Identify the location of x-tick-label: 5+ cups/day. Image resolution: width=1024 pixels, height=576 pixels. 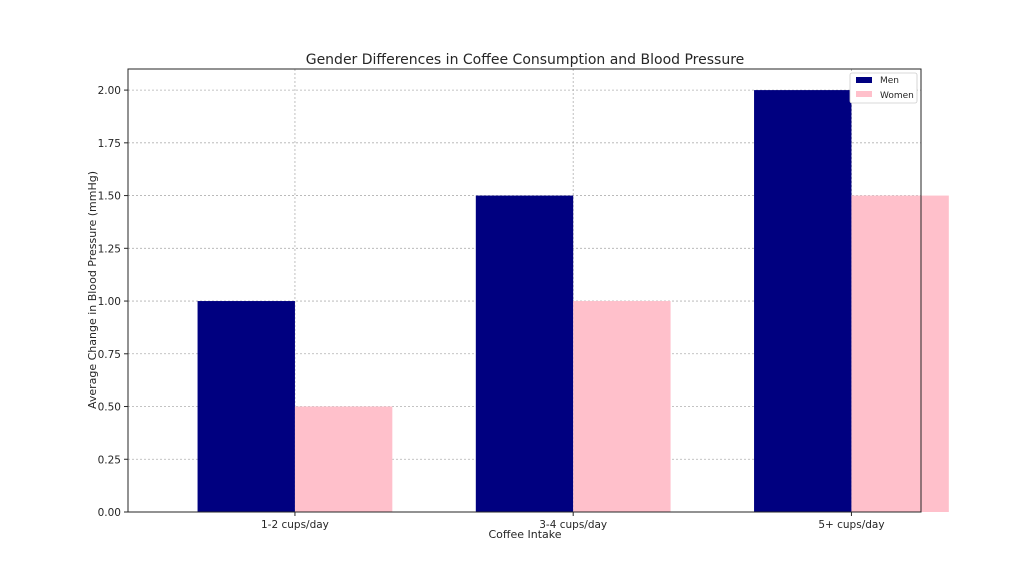
(851, 525).